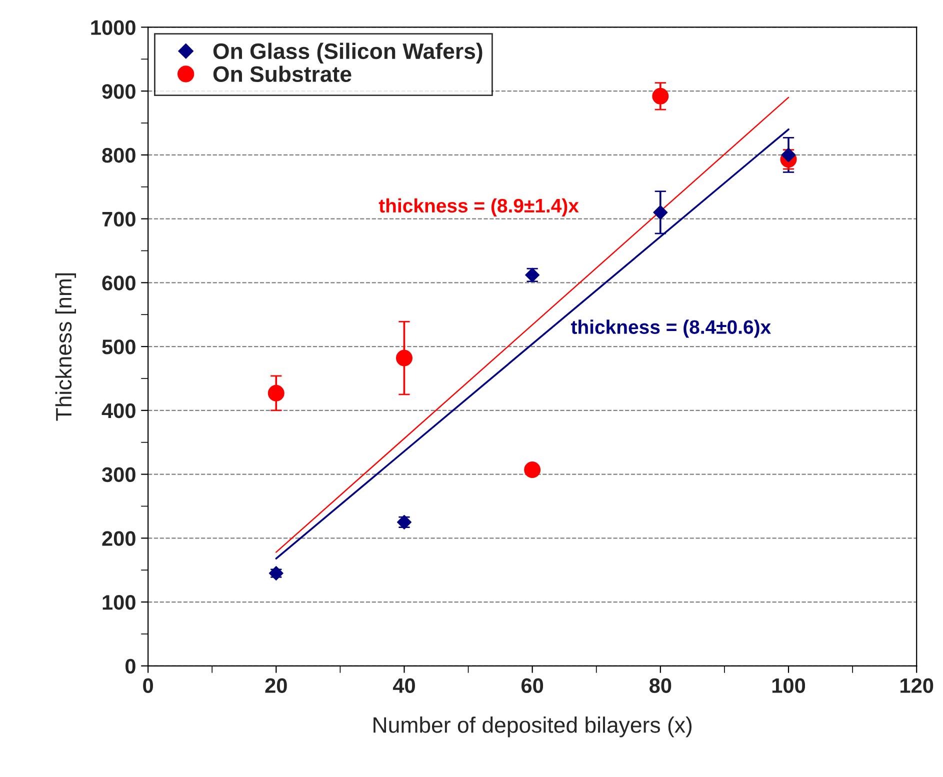 The width and height of the screenshot is (943, 777). I want to click on y-tick-label: 500, so click(119, 347).